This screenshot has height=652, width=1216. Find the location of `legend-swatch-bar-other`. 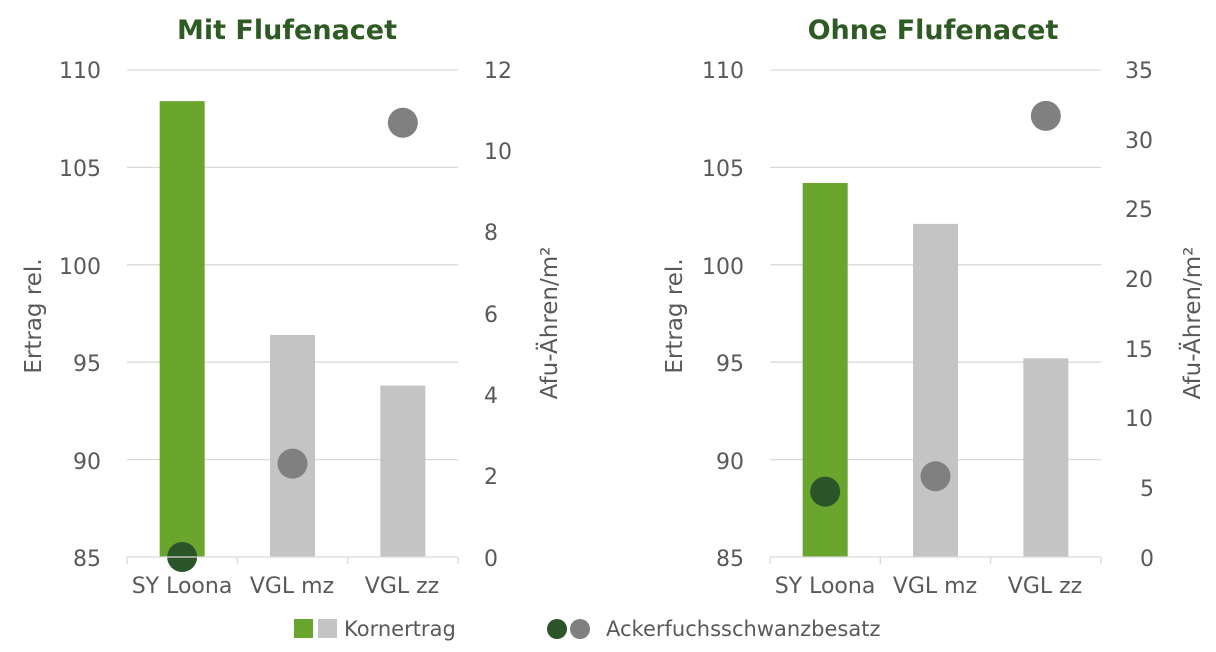

legend-swatch-bar-other is located at coordinates (327, 628).